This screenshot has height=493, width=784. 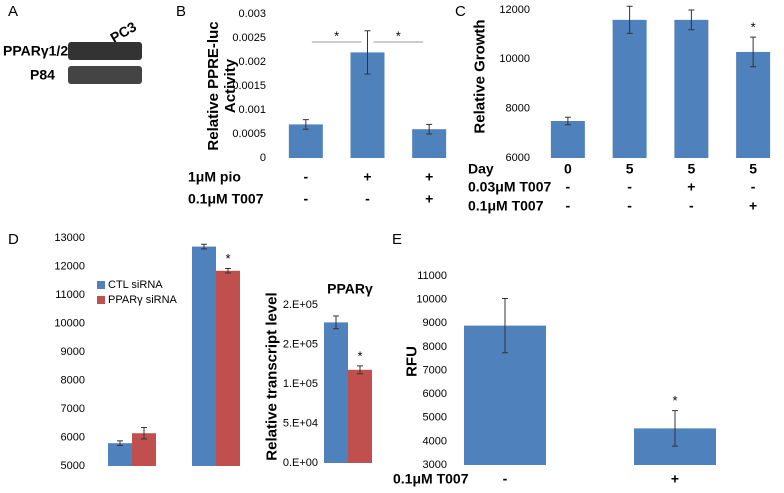 I want to click on y-tick-label: 4000, so click(x=435, y=441).